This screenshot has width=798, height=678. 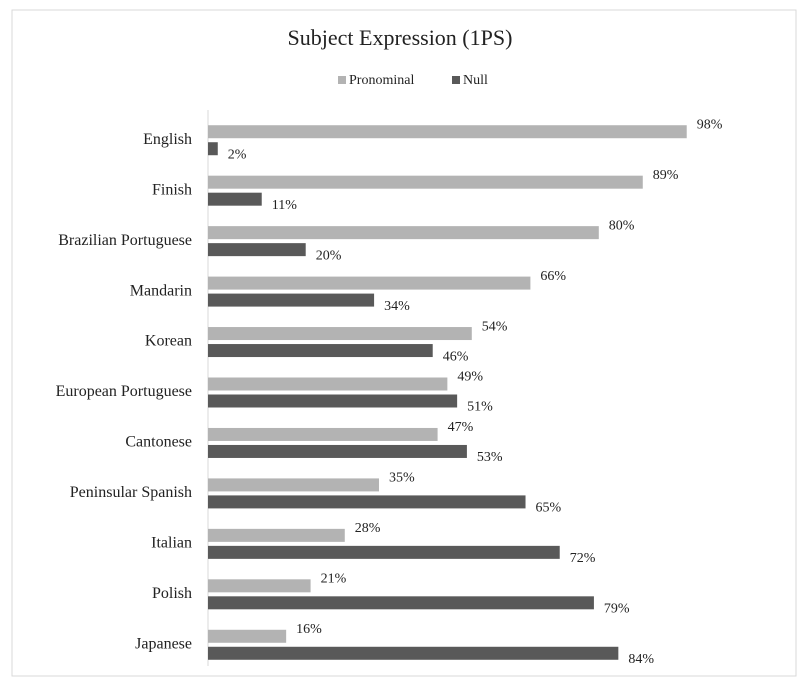 What do you see at coordinates (583, 558) in the screenshot?
I see `value-label: 72%` at bounding box center [583, 558].